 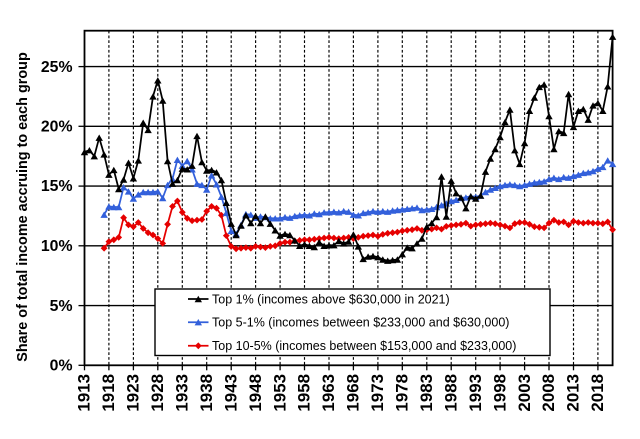 I want to click on svg-text: 1923, so click(x=133, y=393).